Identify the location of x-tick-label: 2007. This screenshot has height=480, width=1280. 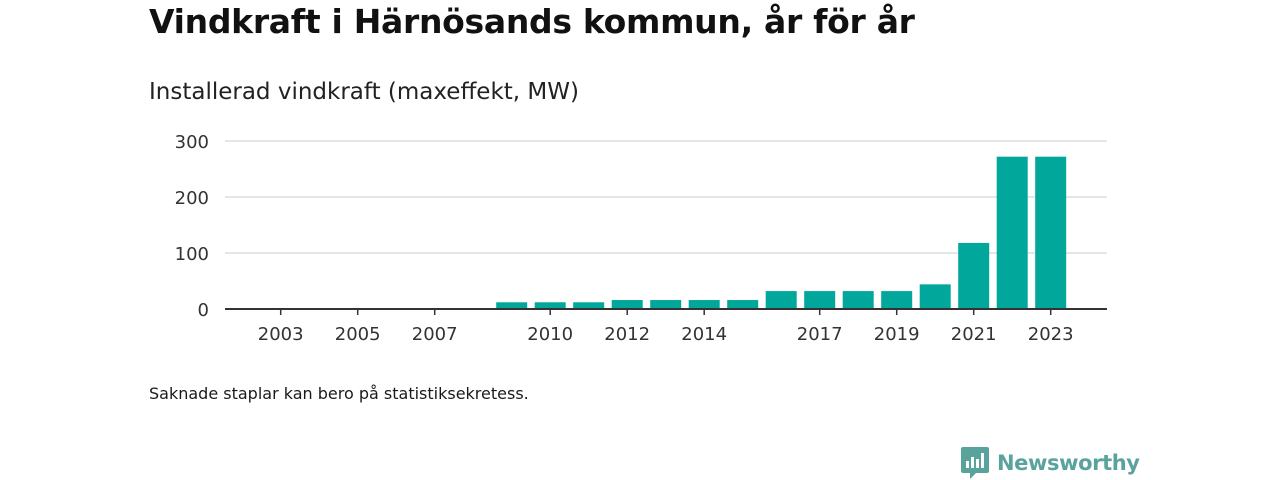
(435, 334).